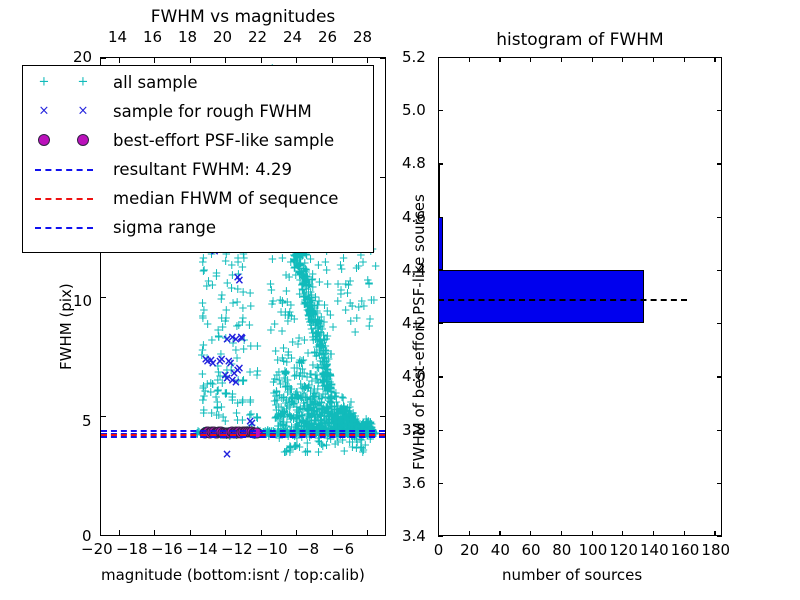  I want to click on y-tick-label: 4.6, so click(414, 216).